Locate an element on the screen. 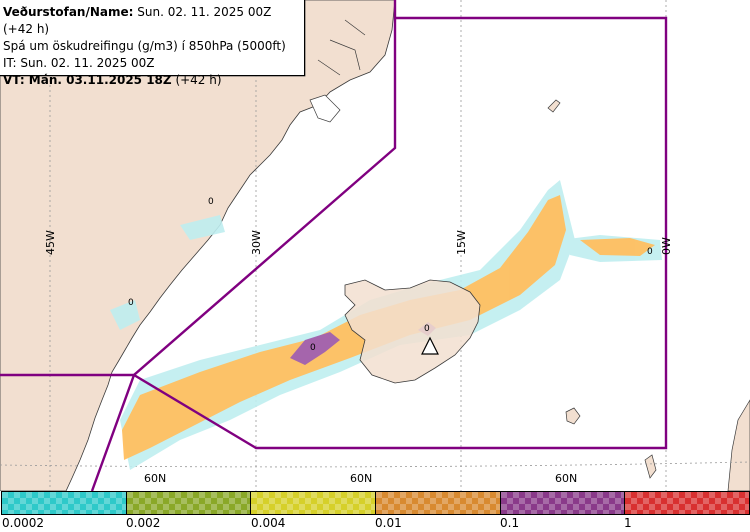 The width and height of the screenshot is (750, 532). legend-tick: 0.0002 is located at coordinates (23, 523).